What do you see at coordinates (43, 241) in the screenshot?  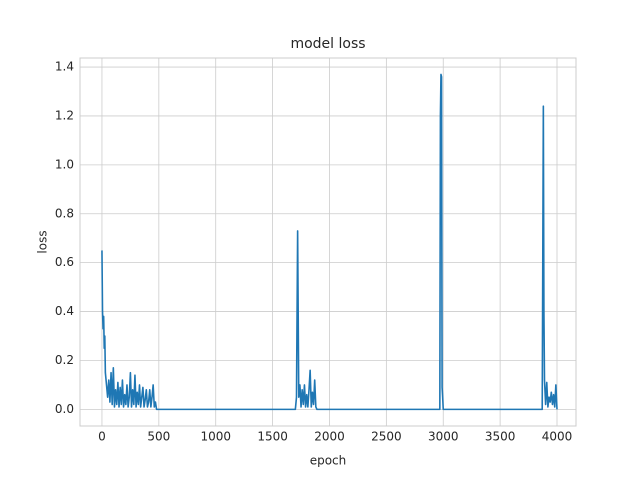 I see `y-axis-label: loss` at bounding box center [43, 241].